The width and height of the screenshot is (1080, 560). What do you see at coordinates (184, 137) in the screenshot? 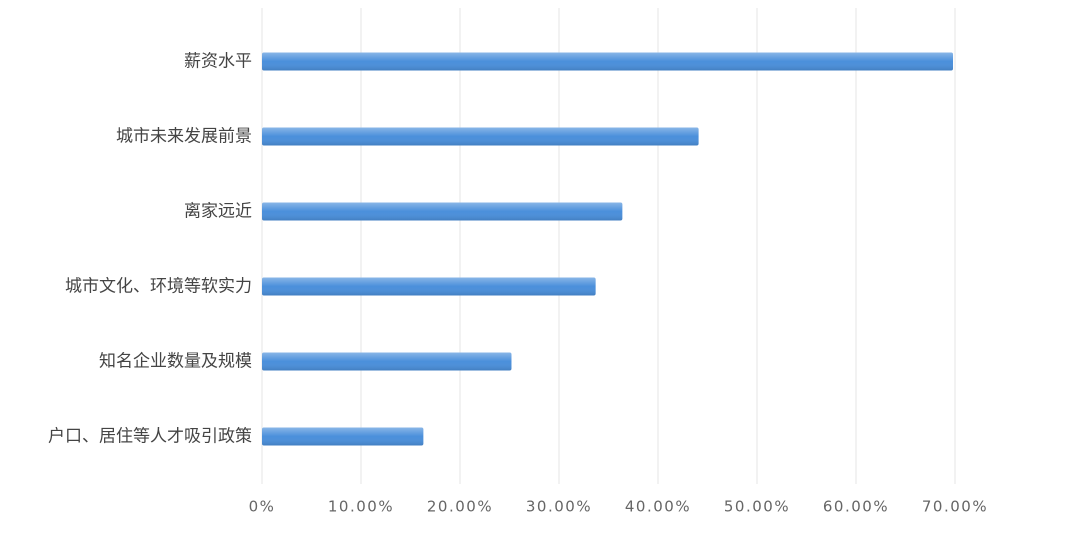
I see `y-tick-label: 城市未来发展前景` at bounding box center [184, 137].